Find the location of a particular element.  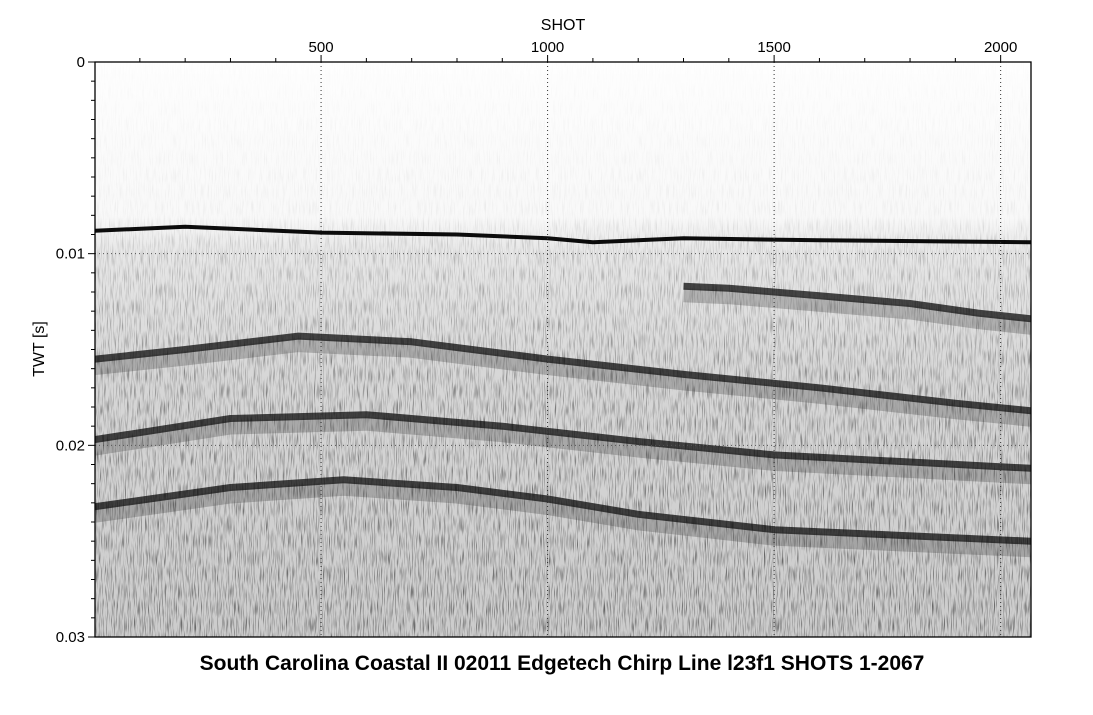

reflector-r4 is located at coordinates (563, 510).